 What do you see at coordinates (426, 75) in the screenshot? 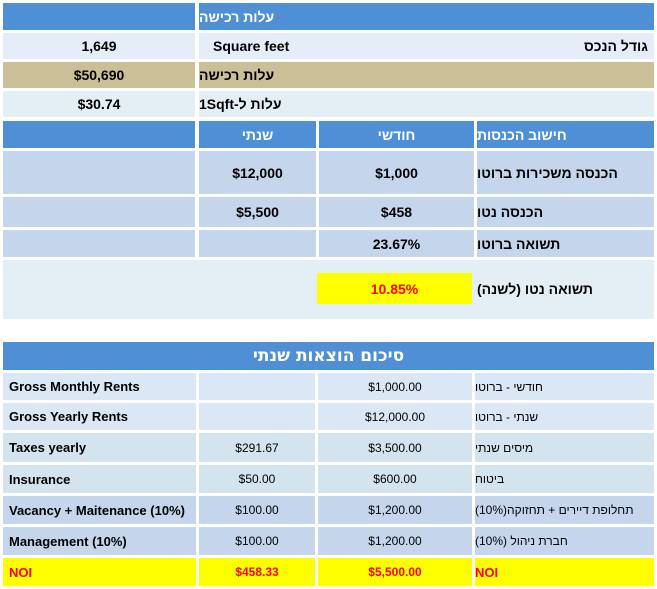
I see `purchase-cost-label: עלות רכישה` at bounding box center [426, 75].